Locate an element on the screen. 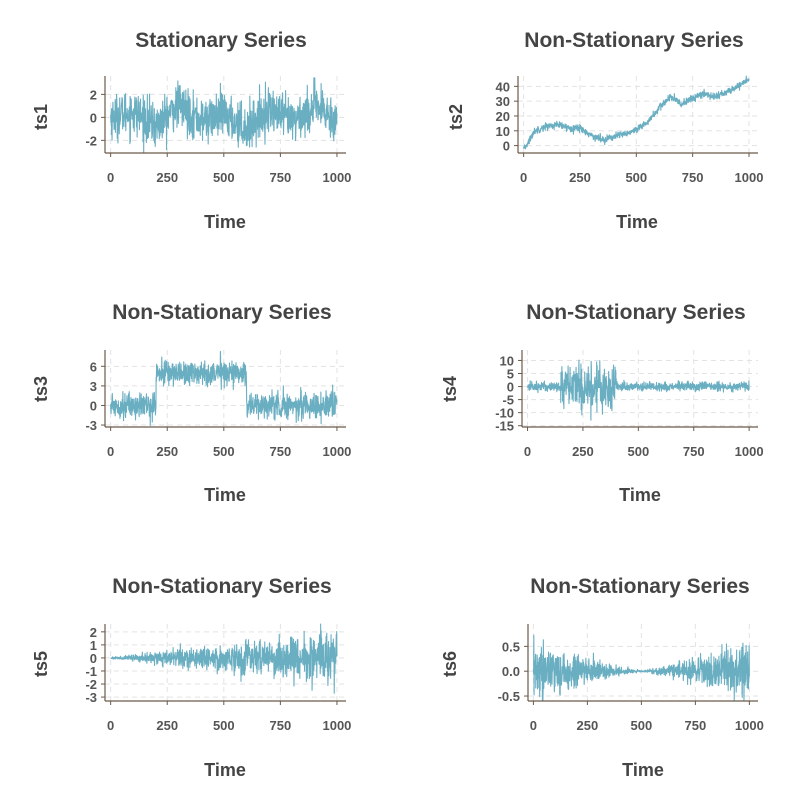 The height and width of the screenshot is (791, 794). y-axis-label: ts5 is located at coordinates (41, 664).